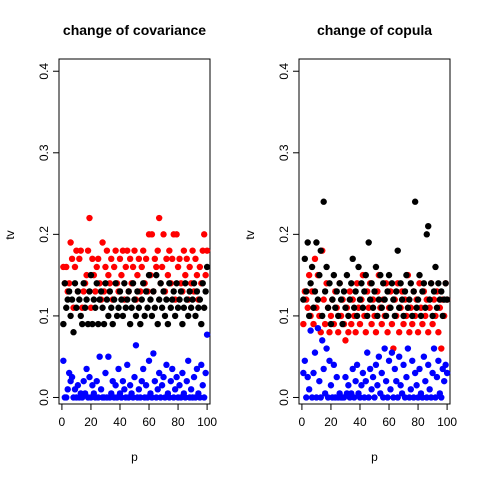 This screenshot has height=480, width=480. What do you see at coordinates (250, 234) in the screenshot?
I see `y-axis-label: tv` at bounding box center [250, 234].